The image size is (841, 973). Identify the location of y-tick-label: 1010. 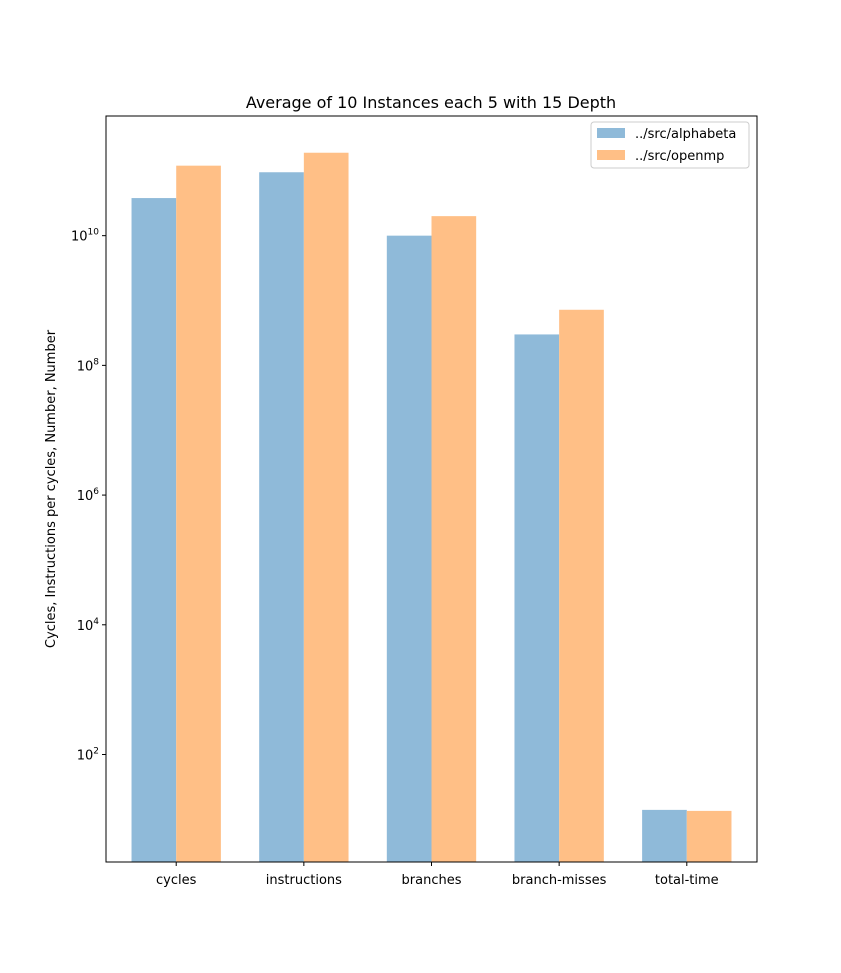
(85, 236).